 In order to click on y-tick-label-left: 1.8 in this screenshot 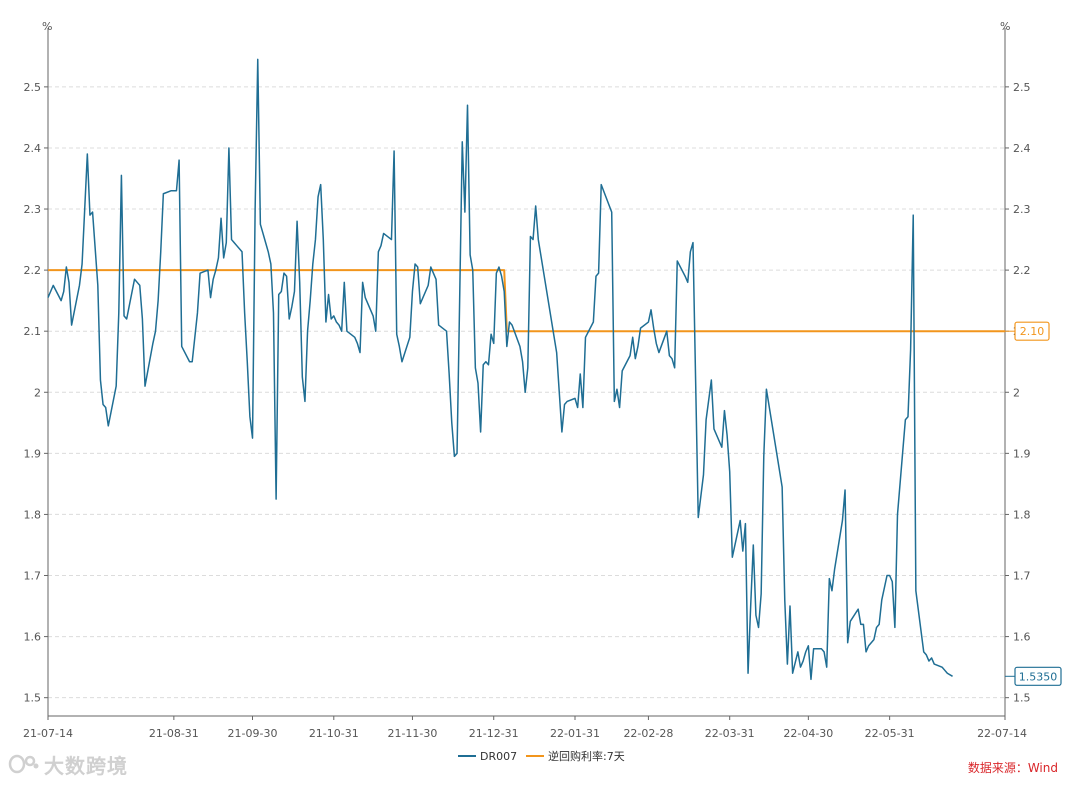, I will do `click(33, 514)`.